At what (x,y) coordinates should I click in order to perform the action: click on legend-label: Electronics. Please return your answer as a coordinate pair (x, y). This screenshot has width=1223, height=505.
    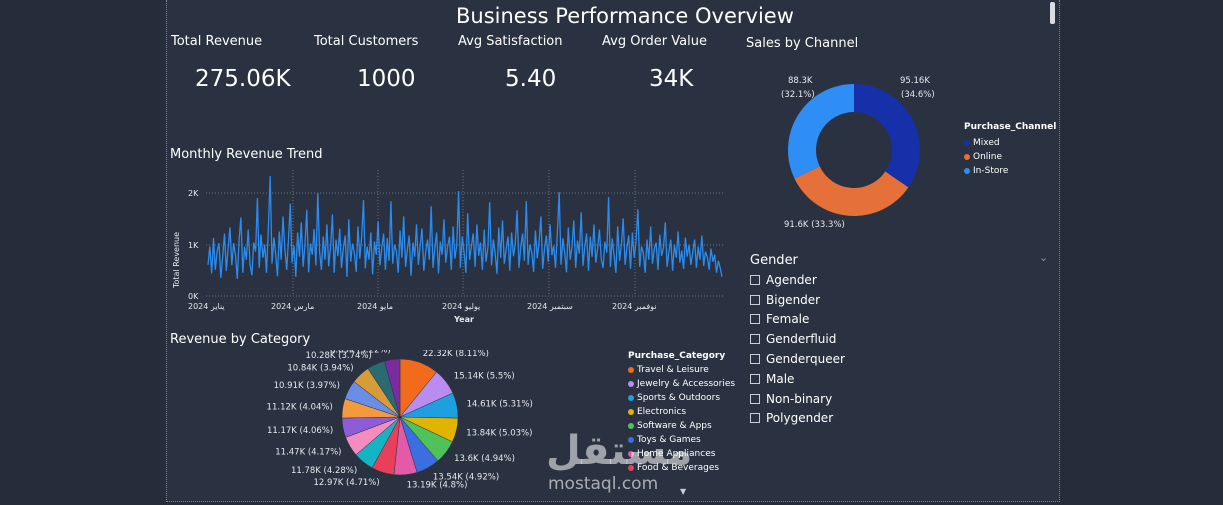
    Looking at the image, I should click on (662, 412).